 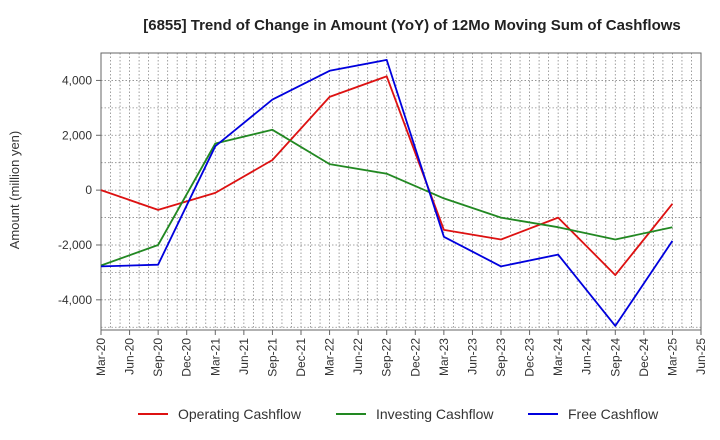 What do you see at coordinates (130, 356) in the screenshot?
I see `x-tick-label: Jun-20` at bounding box center [130, 356].